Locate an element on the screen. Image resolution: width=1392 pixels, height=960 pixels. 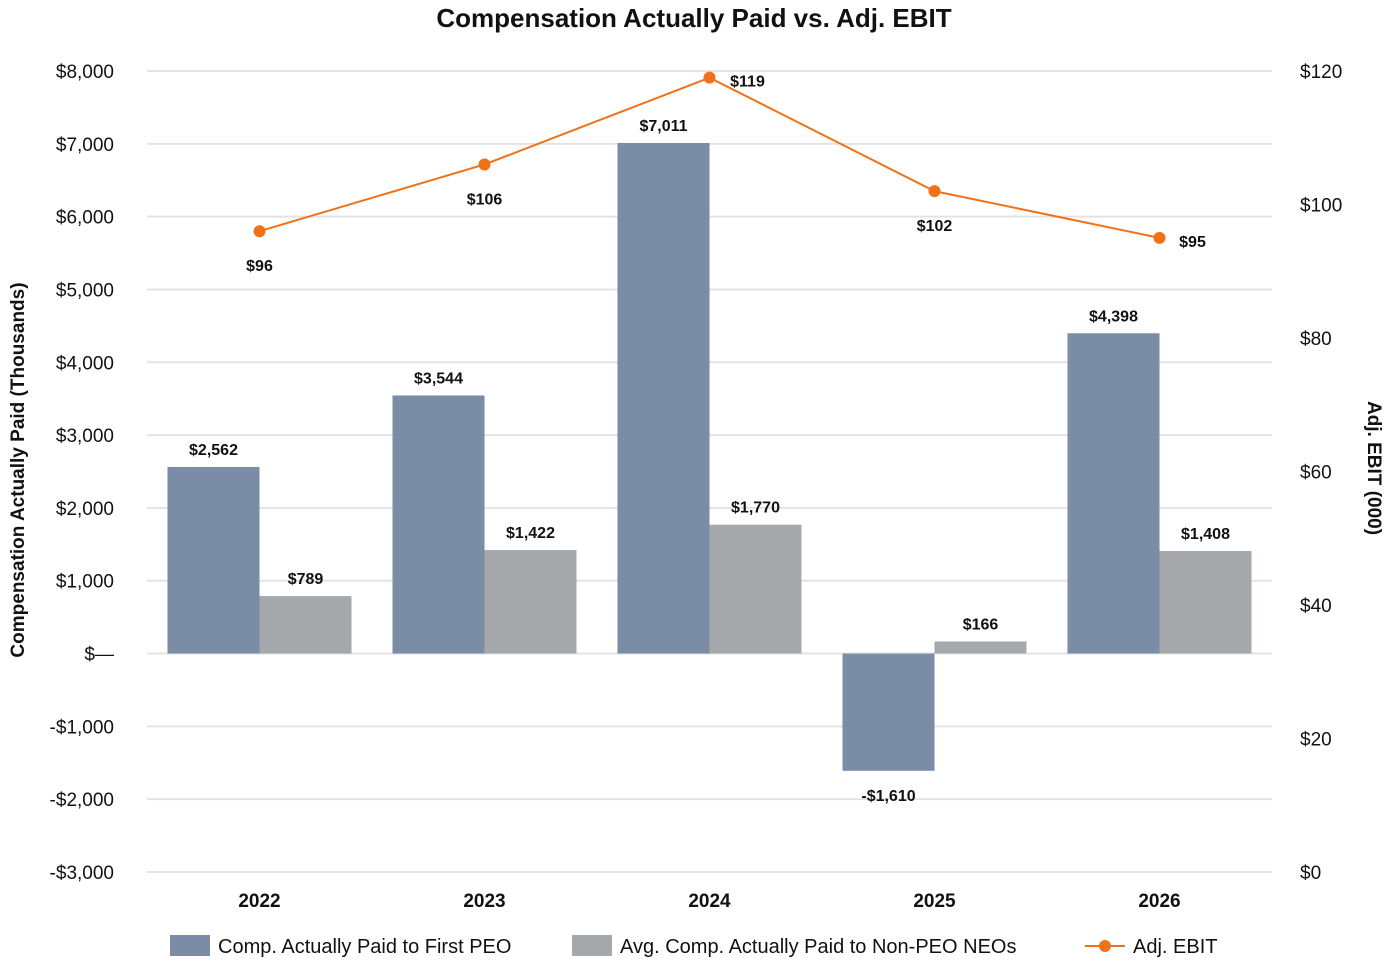
bar-data-label: -$1,610 is located at coordinates (888, 796).